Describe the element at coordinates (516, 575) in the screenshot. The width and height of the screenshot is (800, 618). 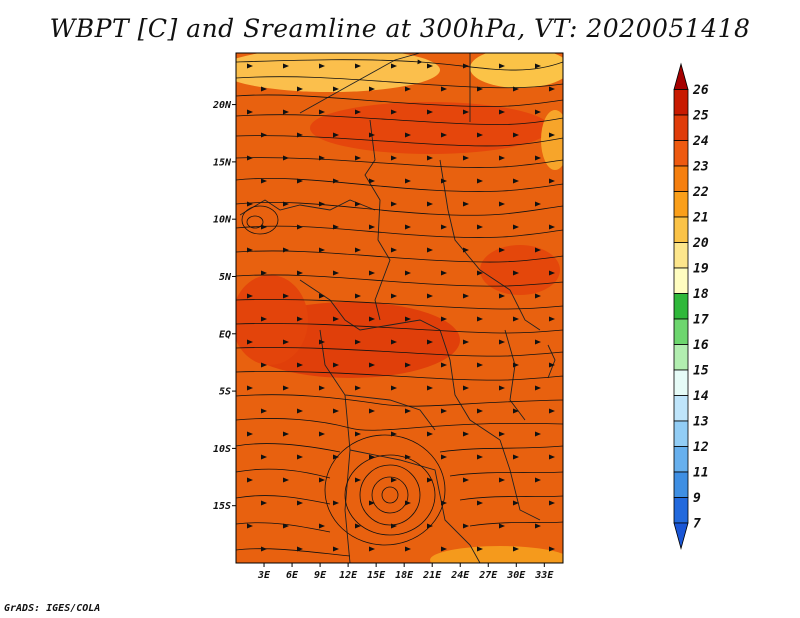
I see `lon-tick-label: 30E` at that location.